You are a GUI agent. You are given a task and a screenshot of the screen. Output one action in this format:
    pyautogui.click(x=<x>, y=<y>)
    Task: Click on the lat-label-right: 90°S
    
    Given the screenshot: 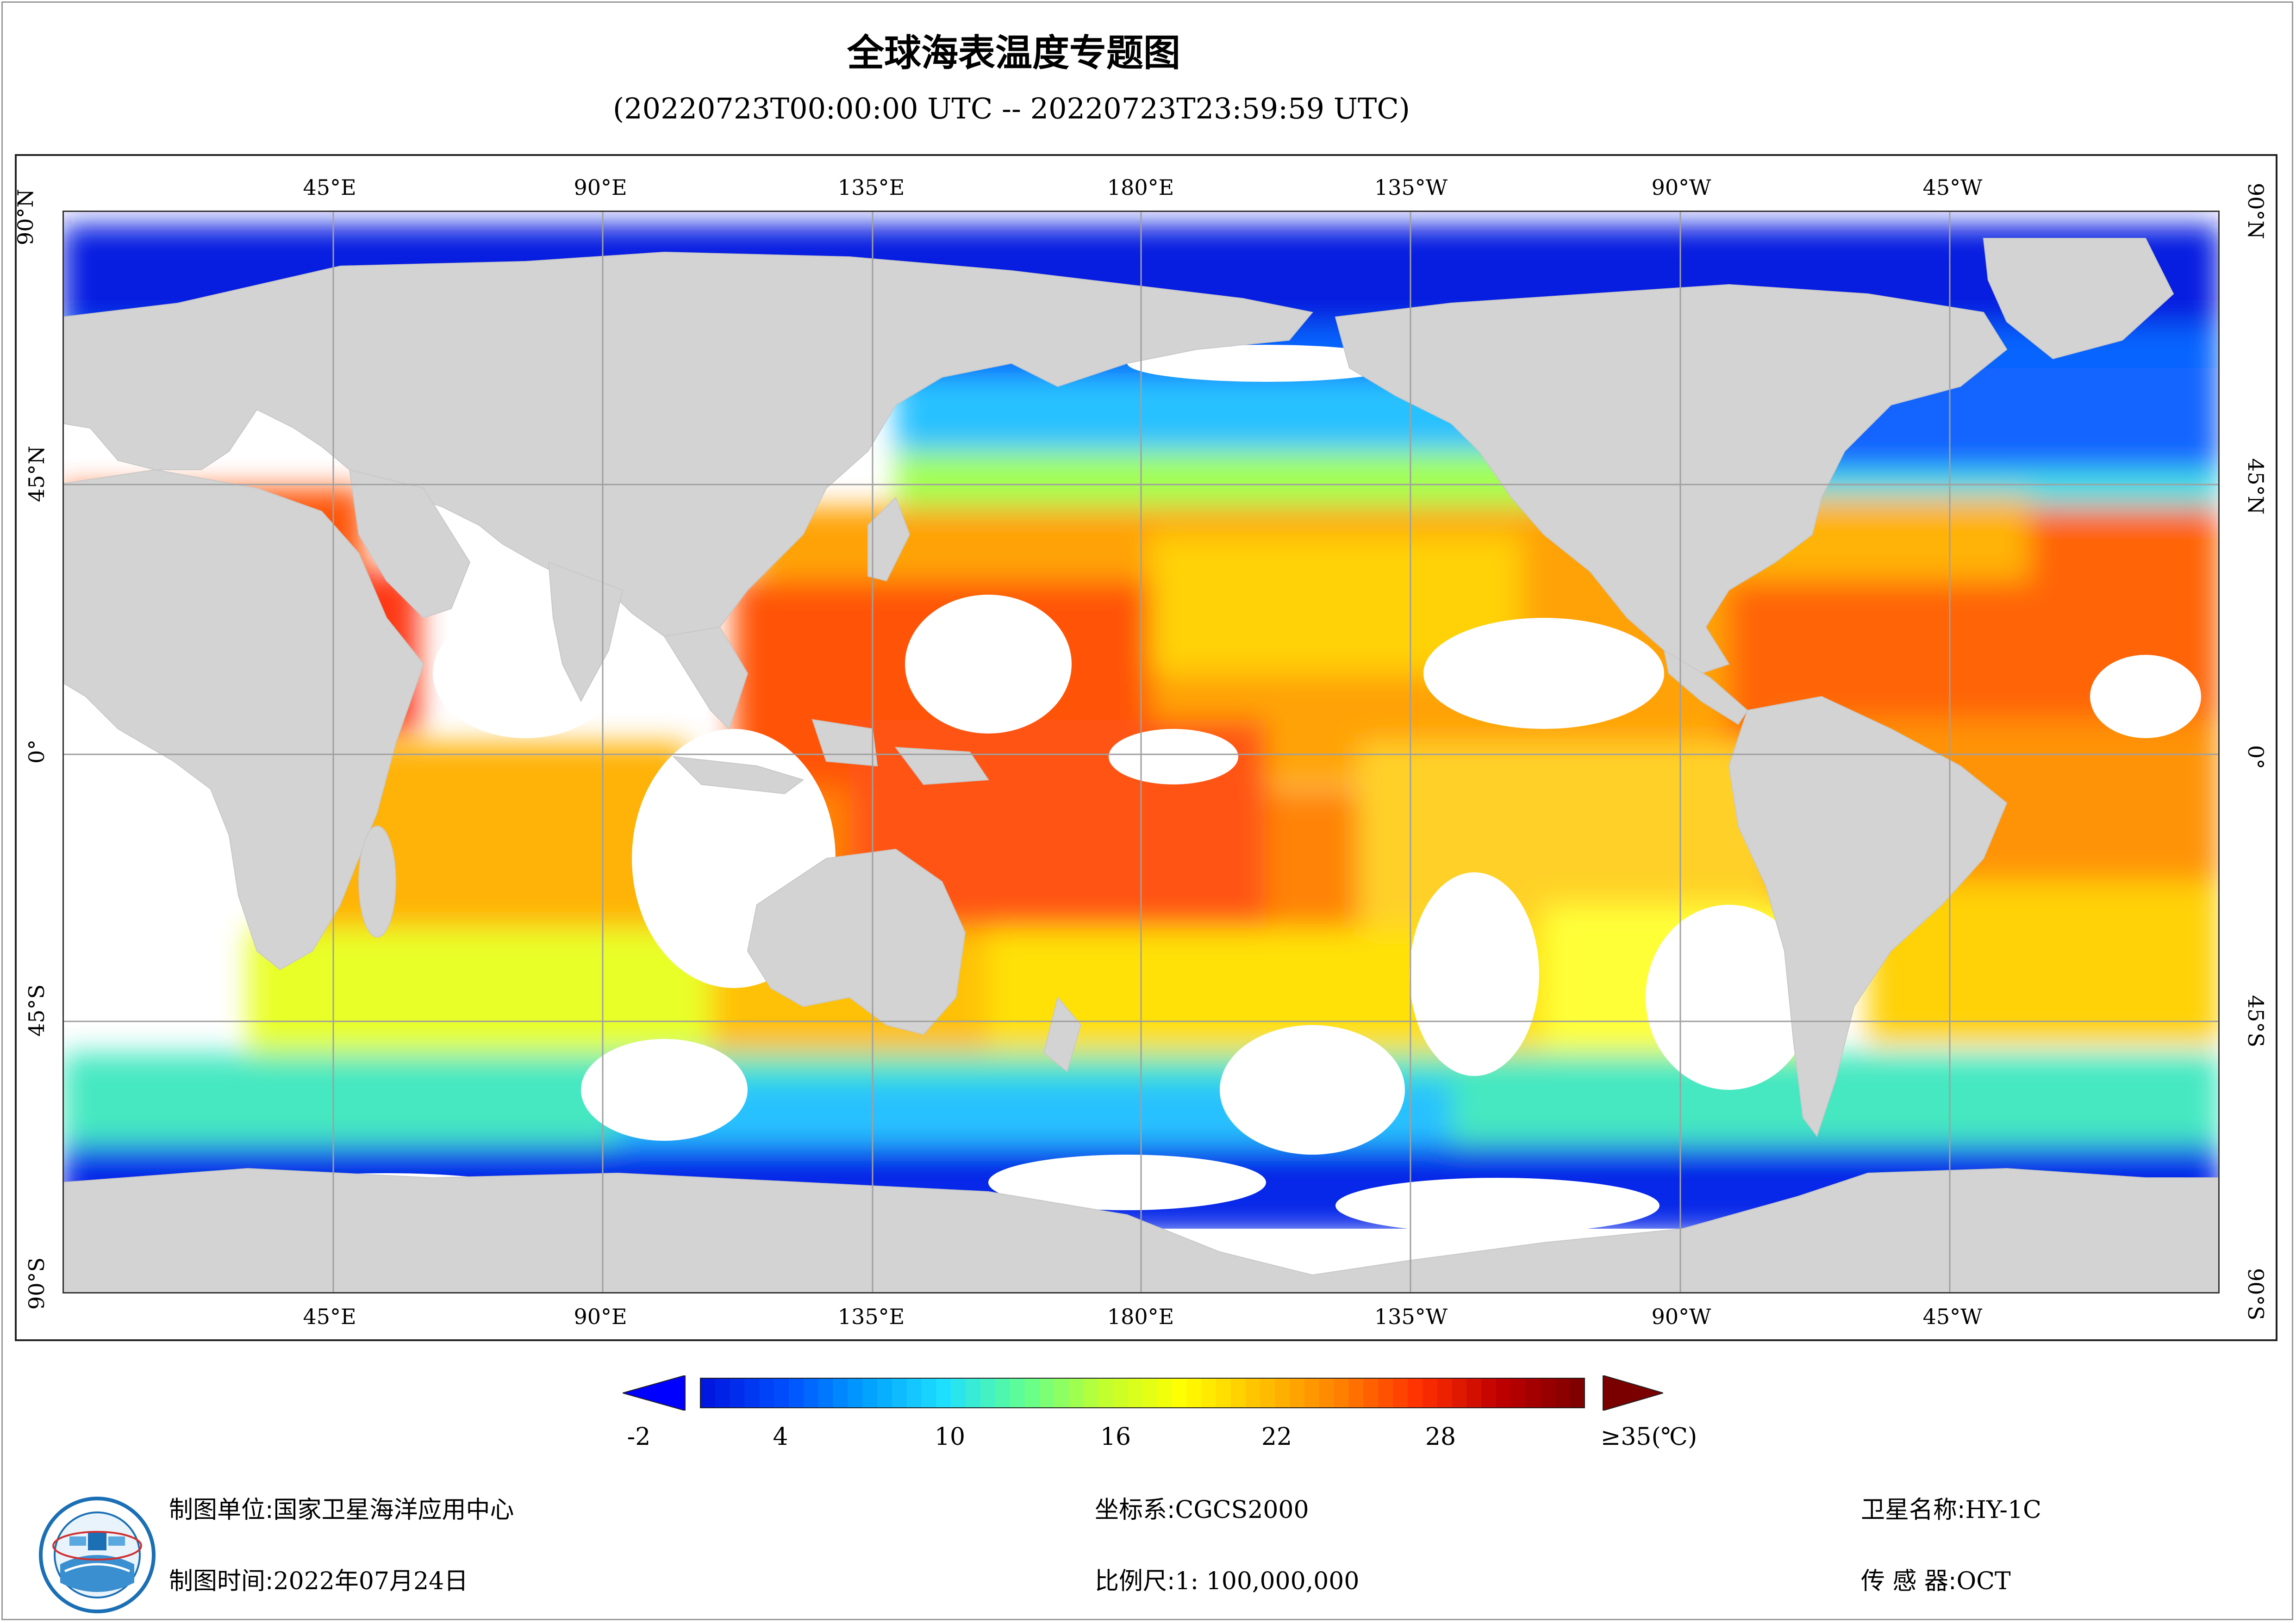 What is the action you would take?
    pyautogui.click(x=2255, y=1294)
    